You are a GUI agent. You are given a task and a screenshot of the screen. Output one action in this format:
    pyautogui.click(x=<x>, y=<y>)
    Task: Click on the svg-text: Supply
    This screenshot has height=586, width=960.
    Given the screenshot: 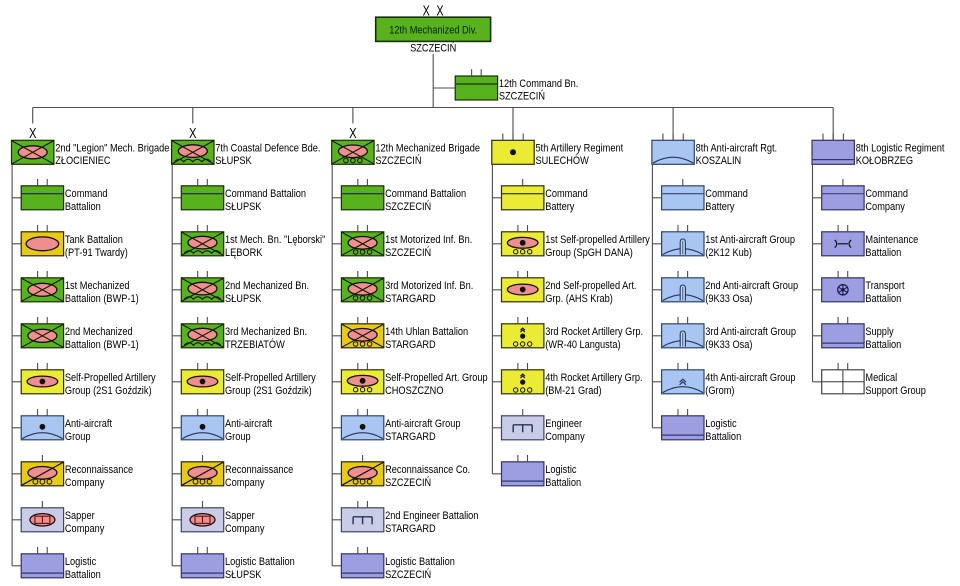 What is the action you would take?
    pyautogui.click(x=879, y=332)
    